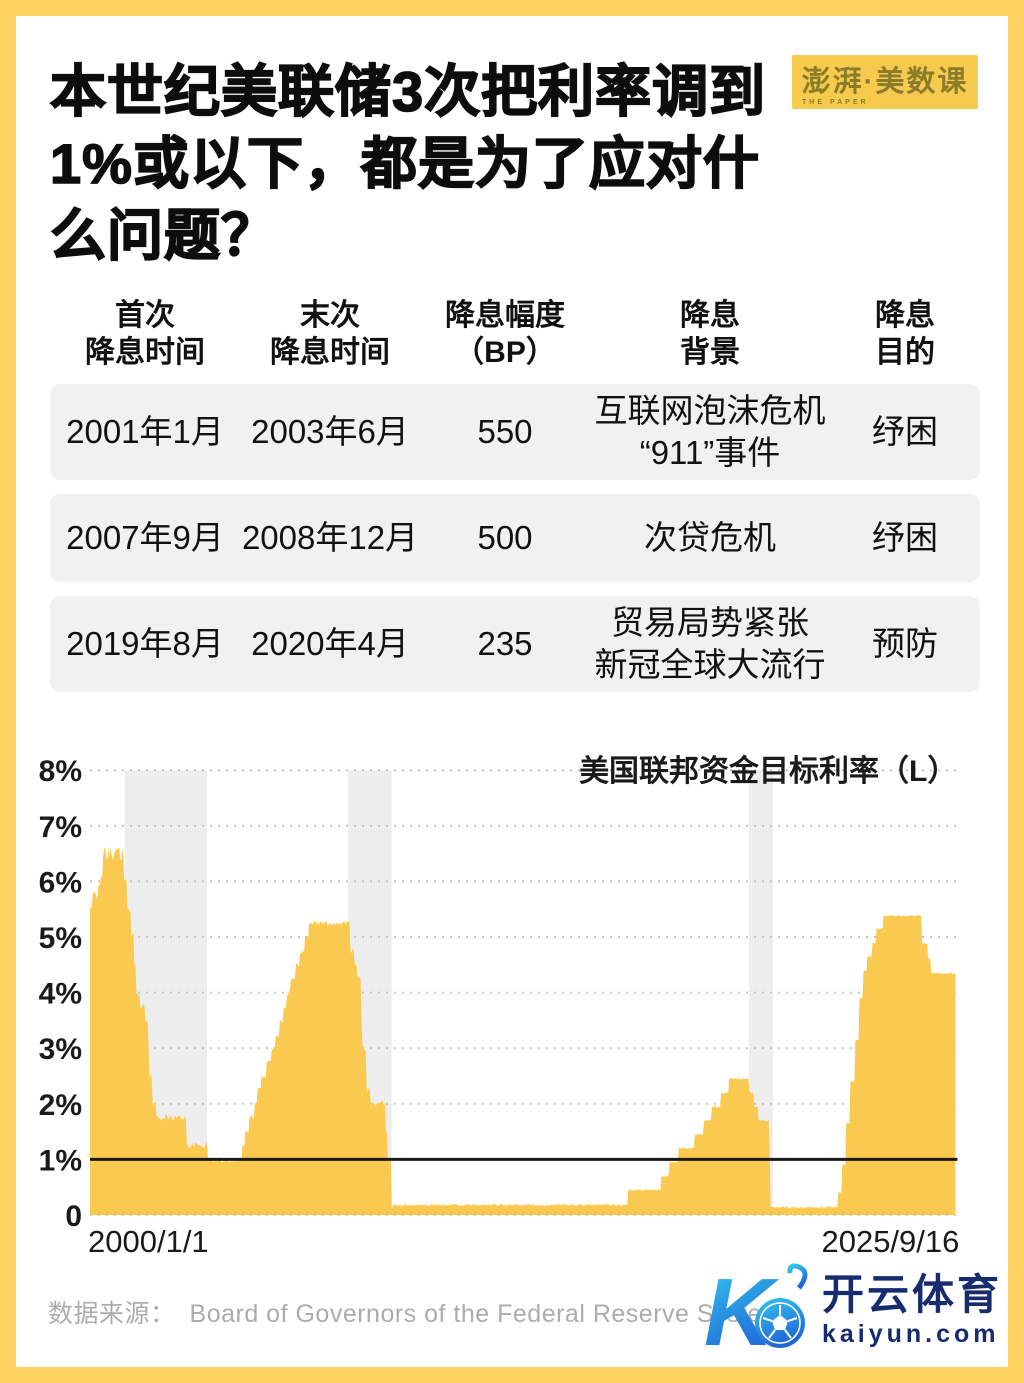 This screenshot has height=1383, width=1024. I want to click on y-axis-tick-label: 3%, so click(60, 1049).